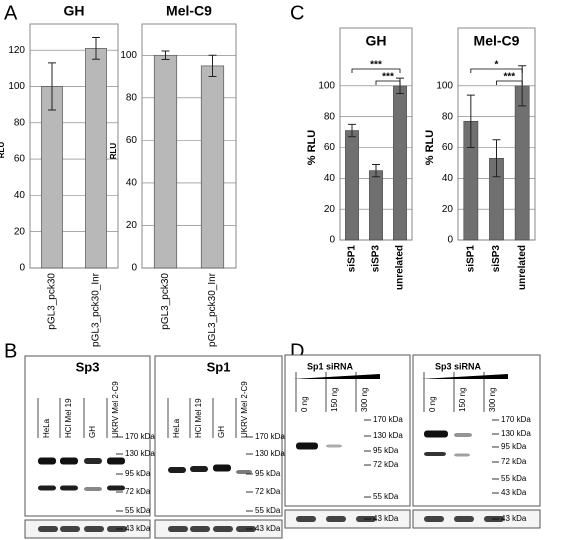  What do you see at coordinates (16, 50) in the screenshot?
I see `y-tick-label: 120` at bounding box center [16, 50].